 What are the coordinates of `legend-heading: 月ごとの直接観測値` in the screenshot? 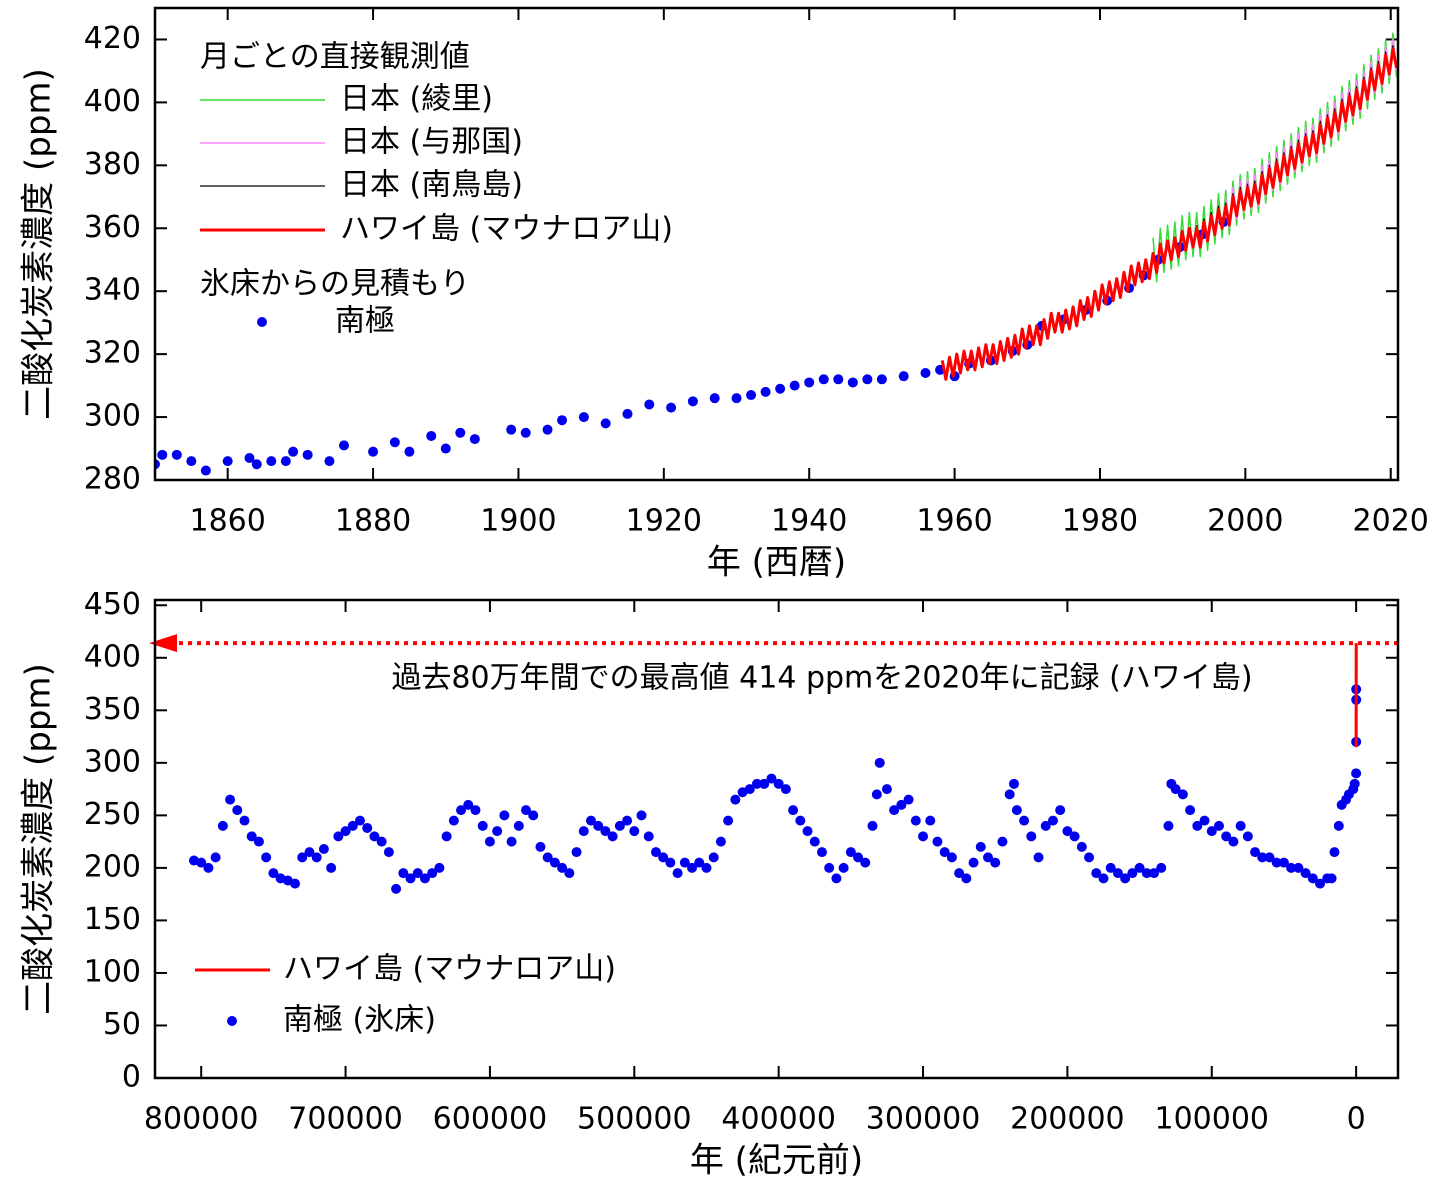 It's located at (335, 57).